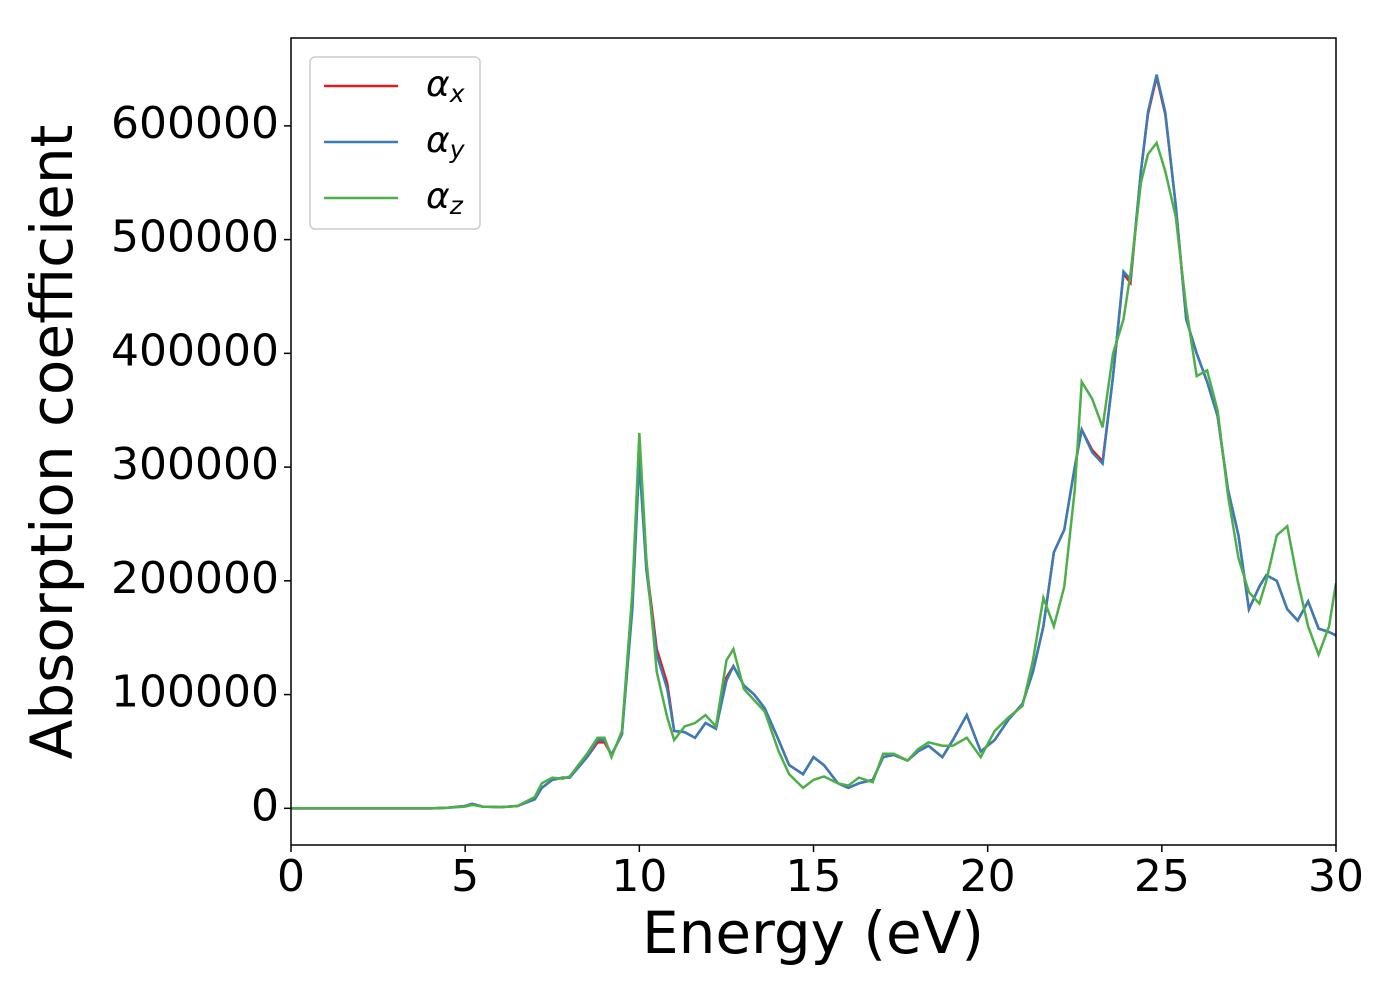  What do you see at coordinates (195, 578) in the screenshot?
I see `y-tick-label: 200000` at bounding box center [195, 578].